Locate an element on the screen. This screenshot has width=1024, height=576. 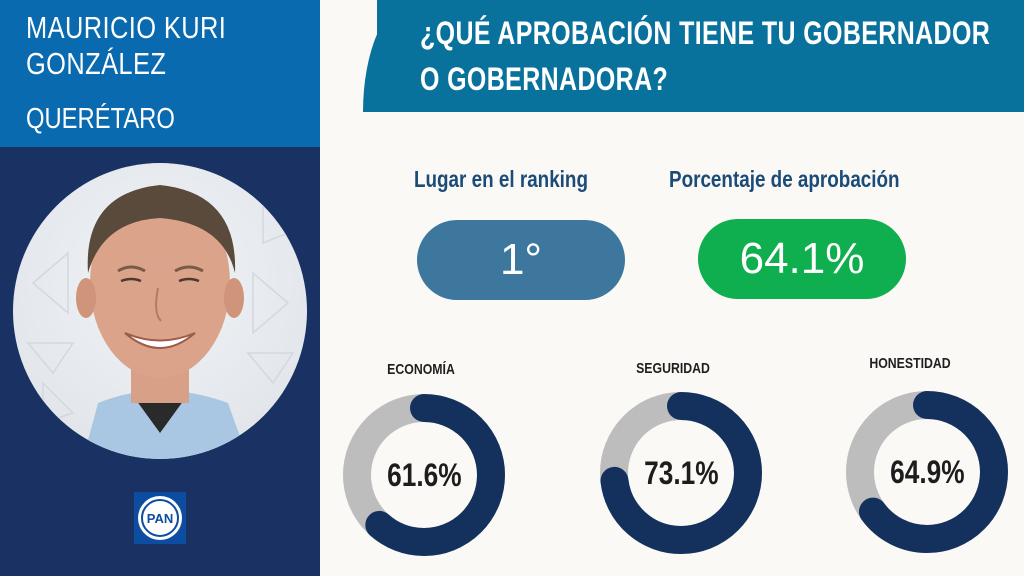
profile-header: MAURICIO KURI GONZÁLEZ QUERÉTARO is located at coordinates (160, 73).